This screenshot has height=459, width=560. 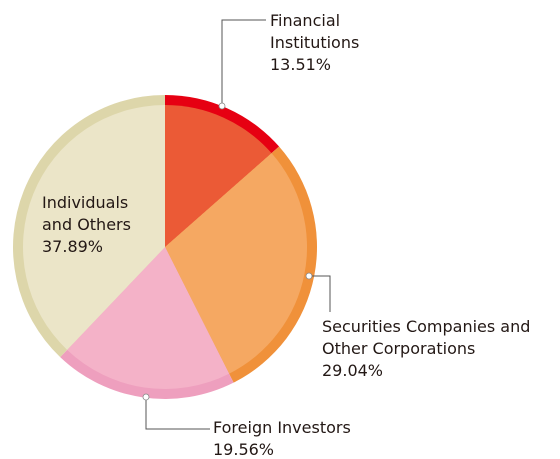 I want to click on slice-label: Financial Institutions 13.51%, so click(x=322, y=43).